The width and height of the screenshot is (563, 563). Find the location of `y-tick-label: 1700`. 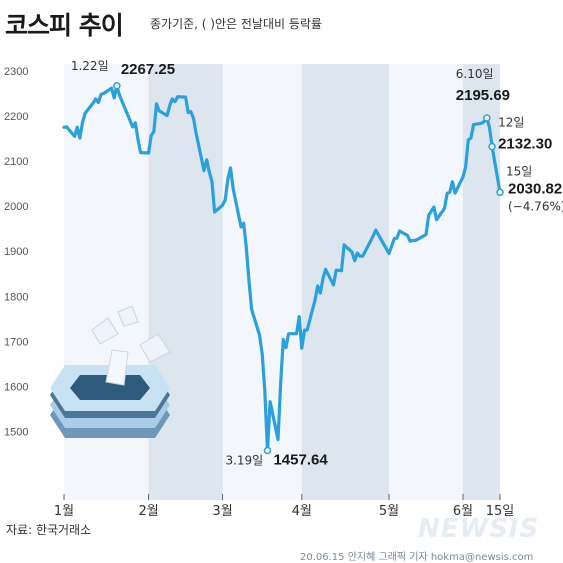

y-tick-label: 1700 is located at coordinates (16, 342).